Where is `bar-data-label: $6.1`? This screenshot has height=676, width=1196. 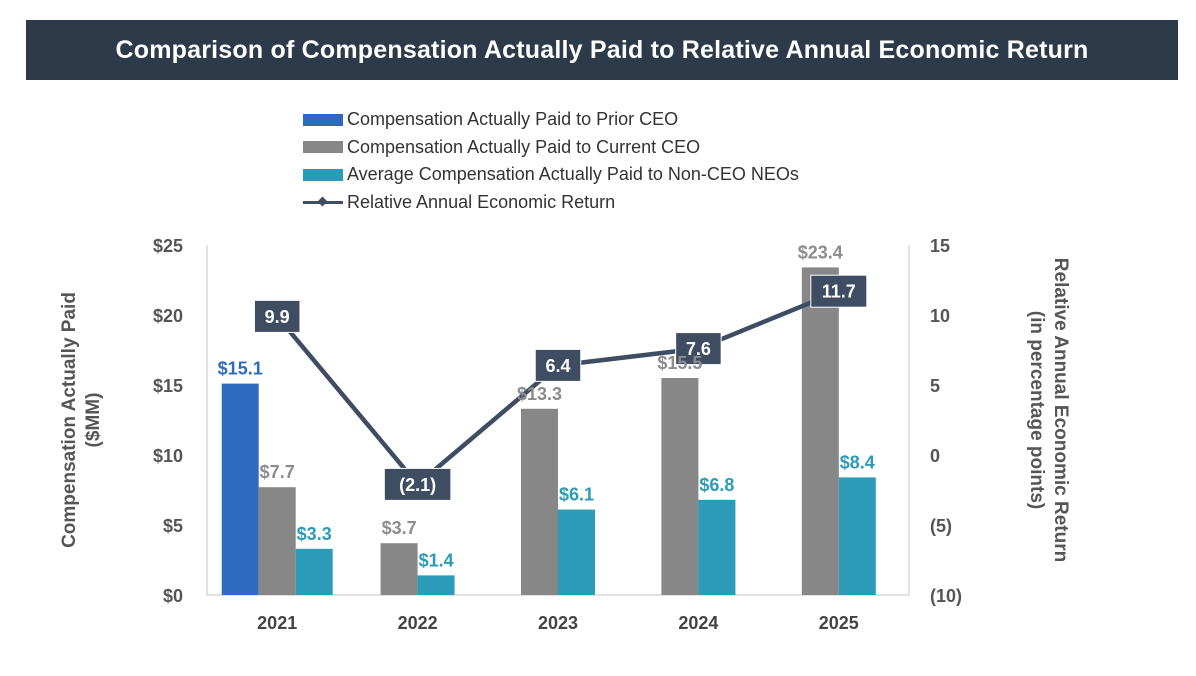
bar-data-label: $6.1 is located at coordinates (576, 495).